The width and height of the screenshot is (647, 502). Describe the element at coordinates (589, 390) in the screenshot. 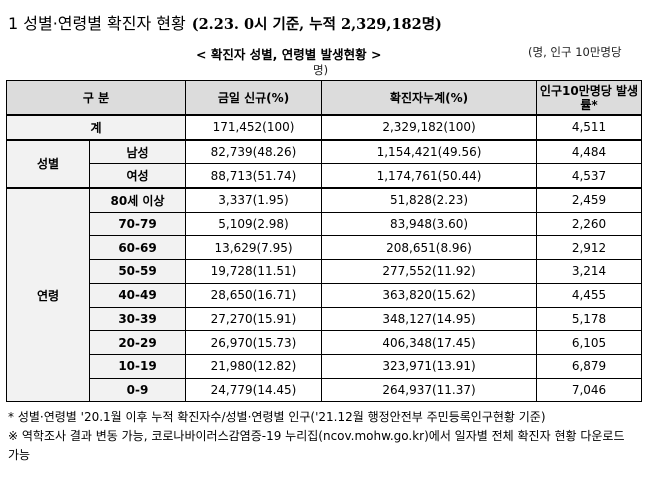

I see `row-rate: 7,046` at that location.